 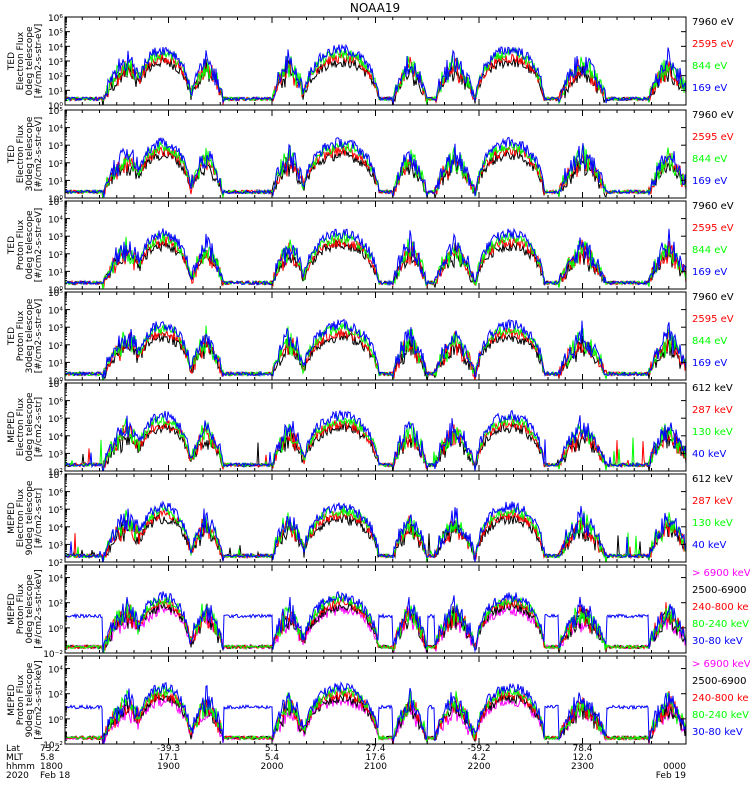 I want to click on y-axis-label: 30deg telescope, so click(x=30, y=335).